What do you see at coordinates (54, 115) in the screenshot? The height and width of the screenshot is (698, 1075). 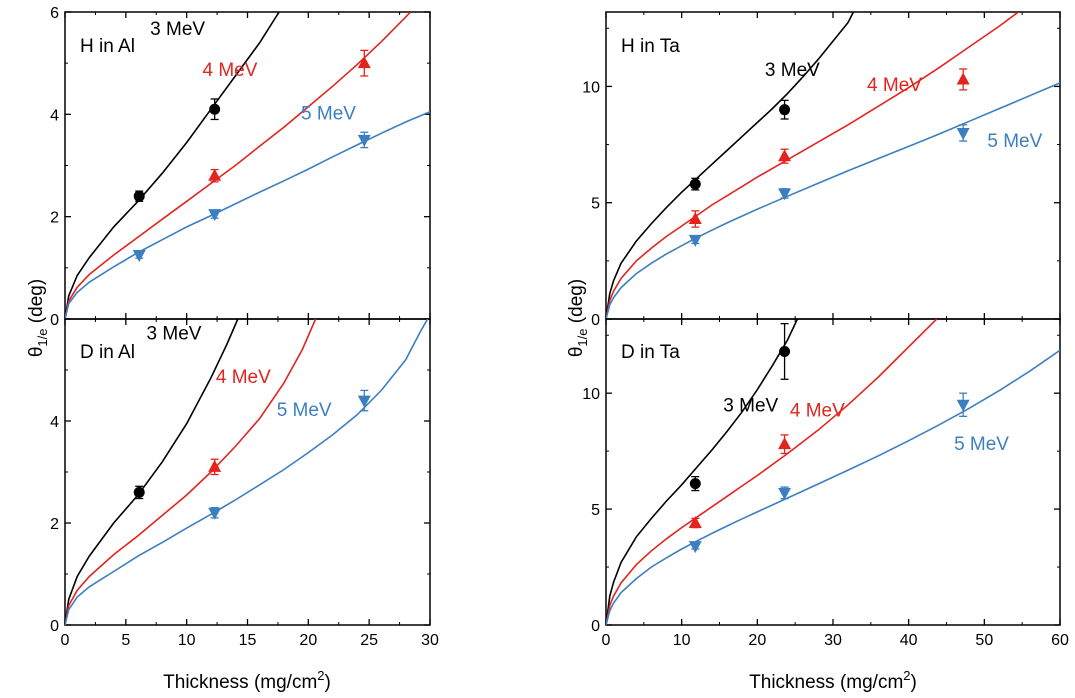 I see `h-in-al-y-tick-label: 4` at bounding box center [54, 115].